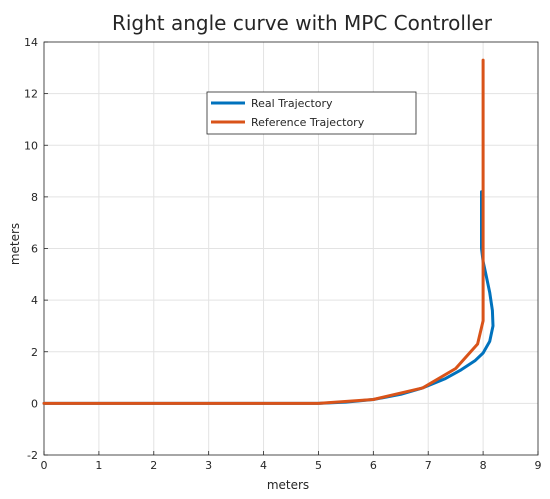  I want to click on x-tick-label: 7, so click(428, 465).